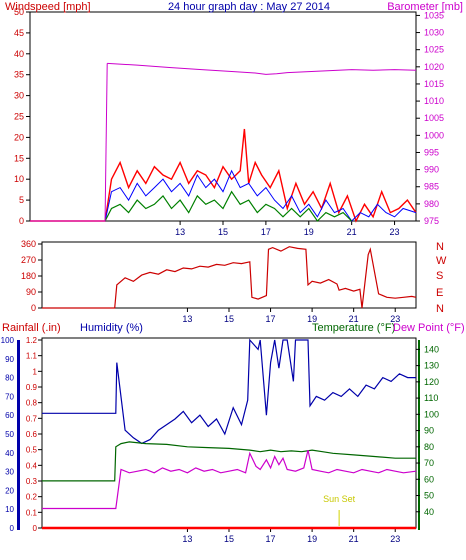  I want to click on compass-label: E, so click(439, 293).